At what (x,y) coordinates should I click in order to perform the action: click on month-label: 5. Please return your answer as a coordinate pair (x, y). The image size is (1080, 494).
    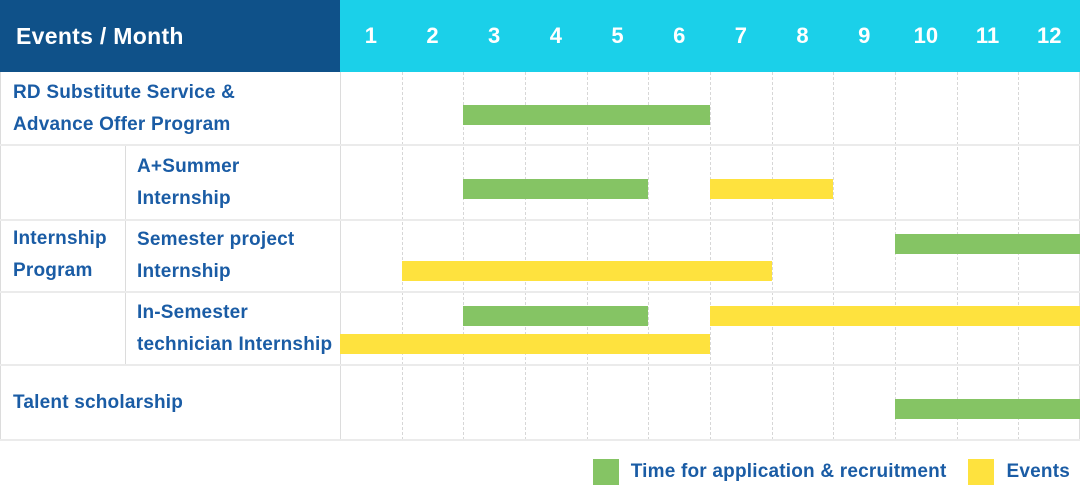
    Looking at the image, I should click on (617, 35).